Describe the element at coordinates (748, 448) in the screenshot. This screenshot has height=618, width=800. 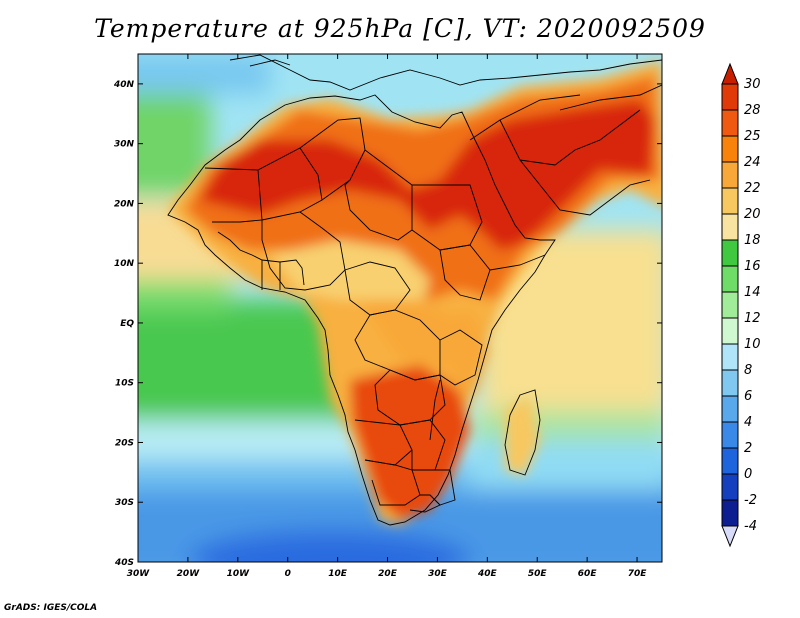
I see `colorbar-label: 2` at that location.